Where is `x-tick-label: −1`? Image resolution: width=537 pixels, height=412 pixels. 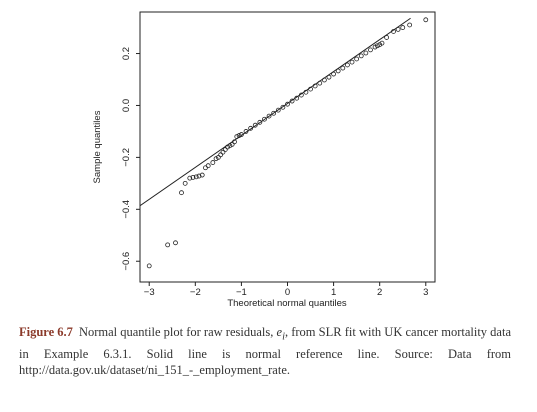
x-tick-label: −1 is located at coordinates (241, 292).